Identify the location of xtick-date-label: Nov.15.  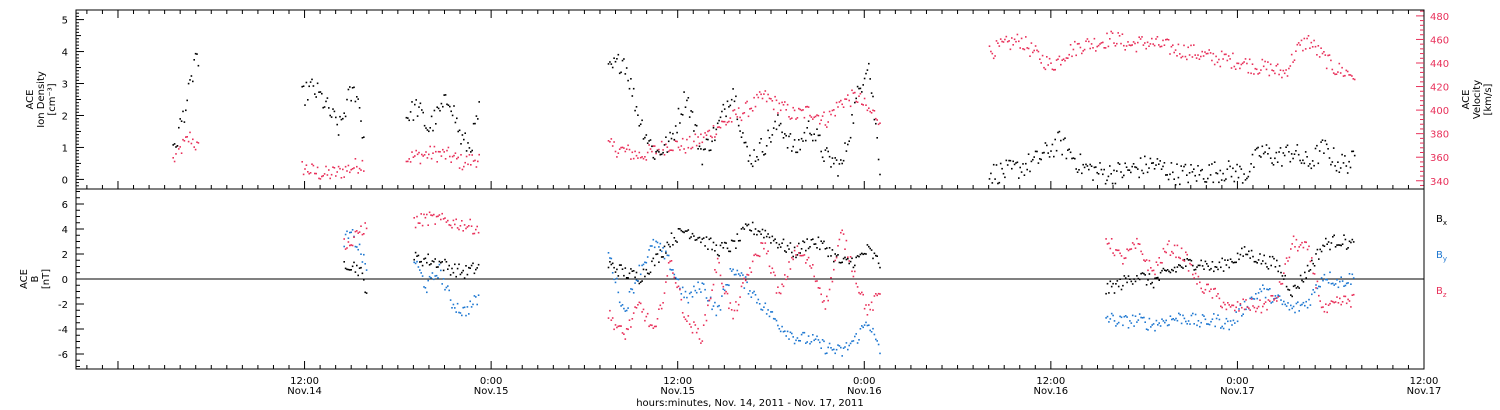
(491, 391).